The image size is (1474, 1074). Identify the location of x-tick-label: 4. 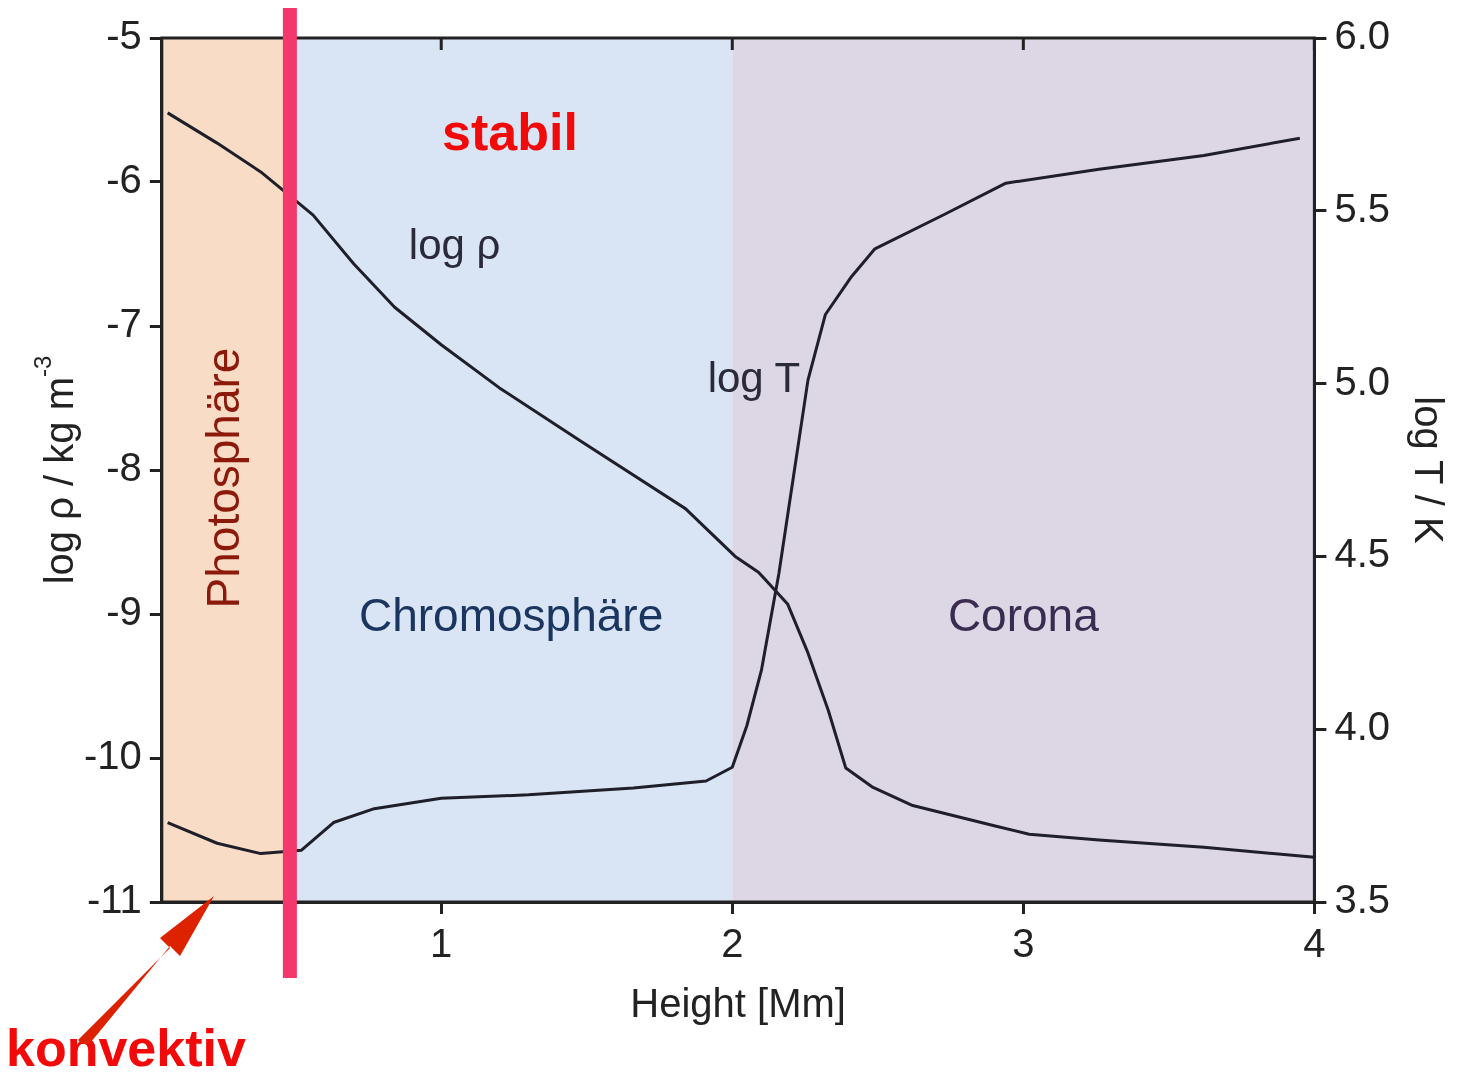
(1314, 943).